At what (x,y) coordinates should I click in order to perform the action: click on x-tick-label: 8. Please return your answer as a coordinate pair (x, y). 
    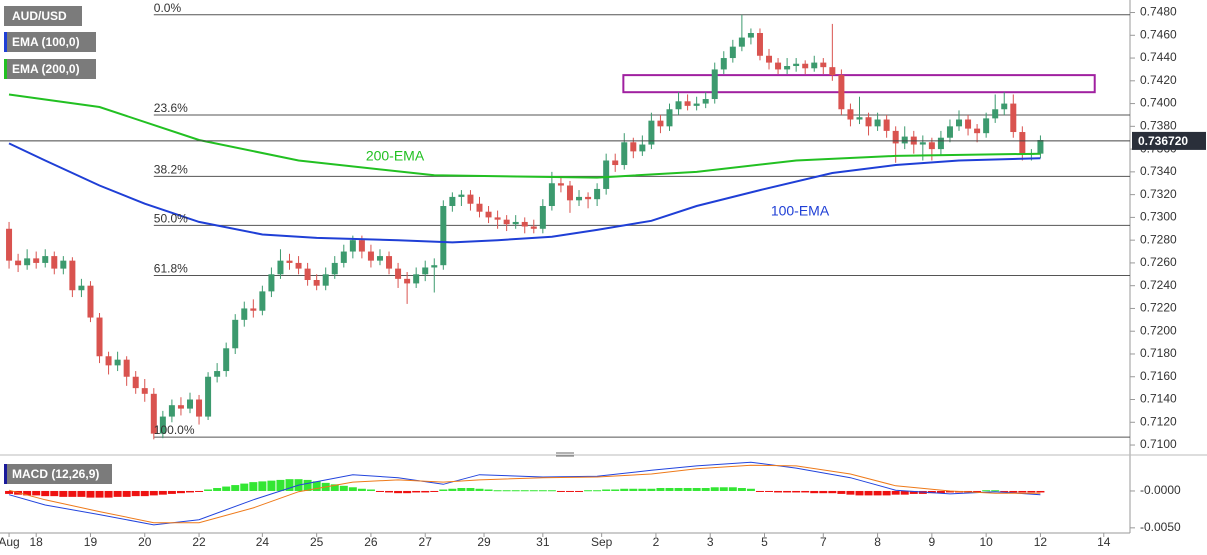
    Looking at the image, I should click on (877, 542).